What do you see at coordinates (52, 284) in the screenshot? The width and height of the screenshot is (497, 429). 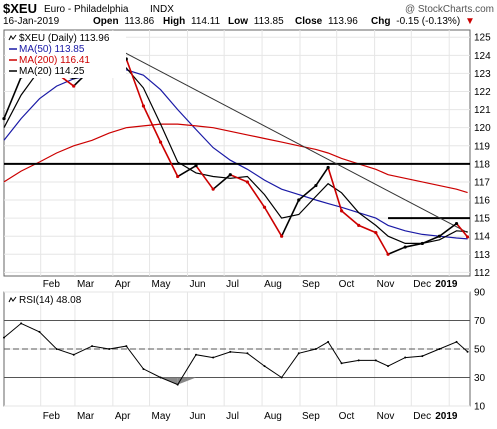 I see `price-x-tick-label: Feb` at bounding box center [52, 284].